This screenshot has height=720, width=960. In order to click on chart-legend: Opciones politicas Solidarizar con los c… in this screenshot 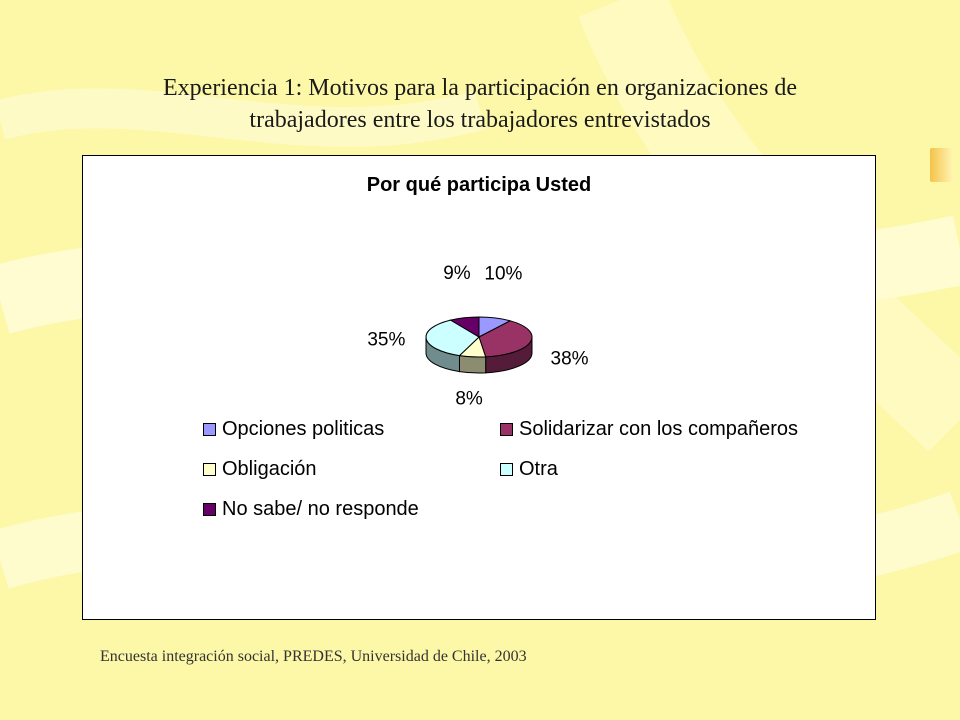, I will do `click(496, 472)`.